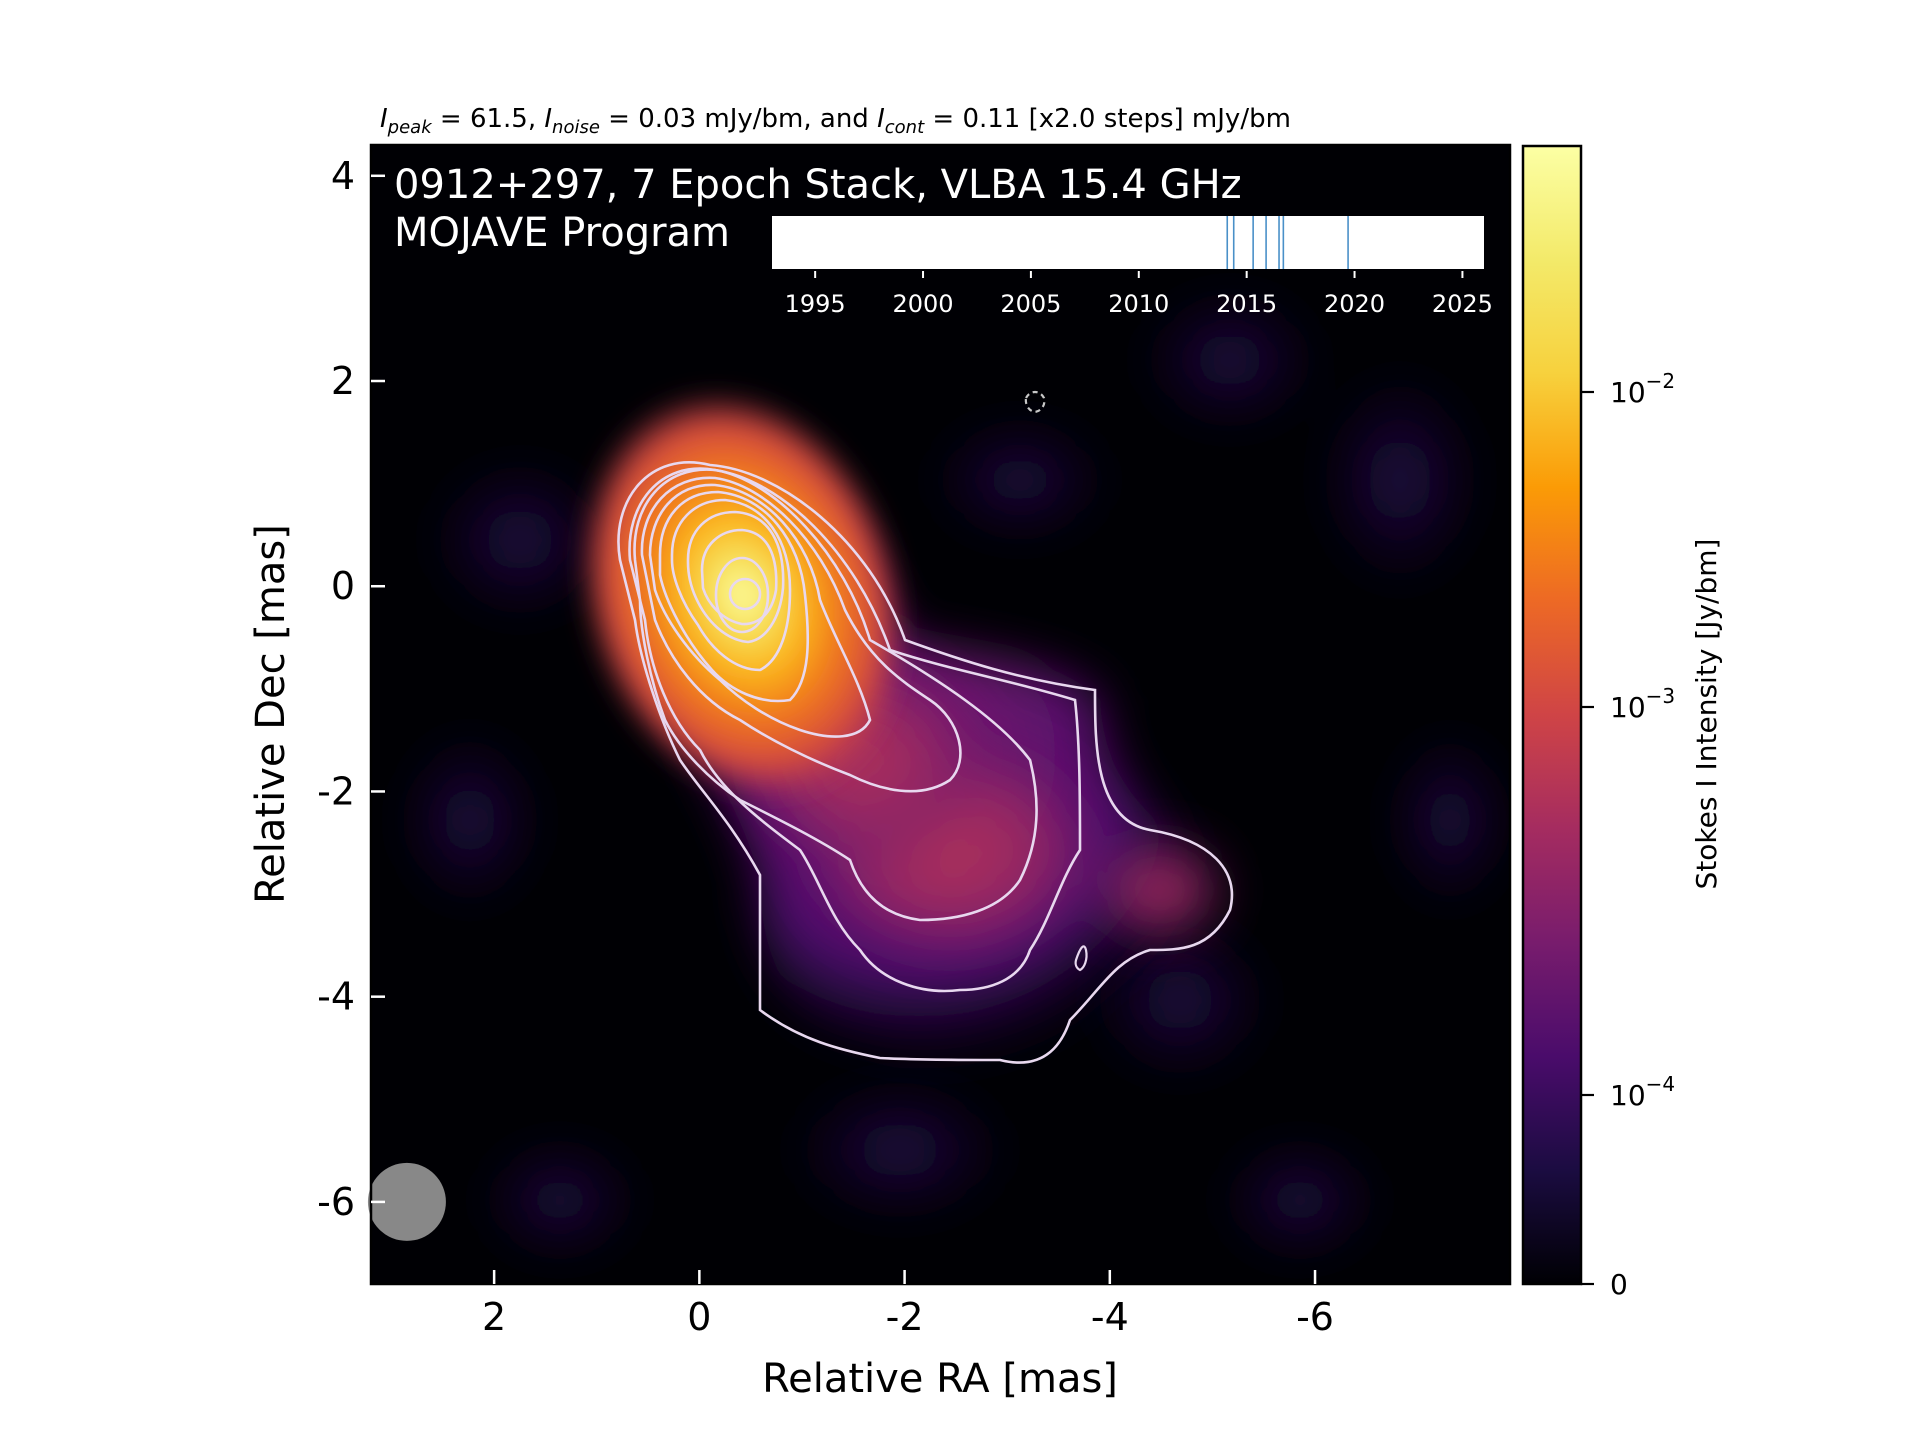  I want to click on colorbar-tick-label: 10⁻², so click(1642, 389).